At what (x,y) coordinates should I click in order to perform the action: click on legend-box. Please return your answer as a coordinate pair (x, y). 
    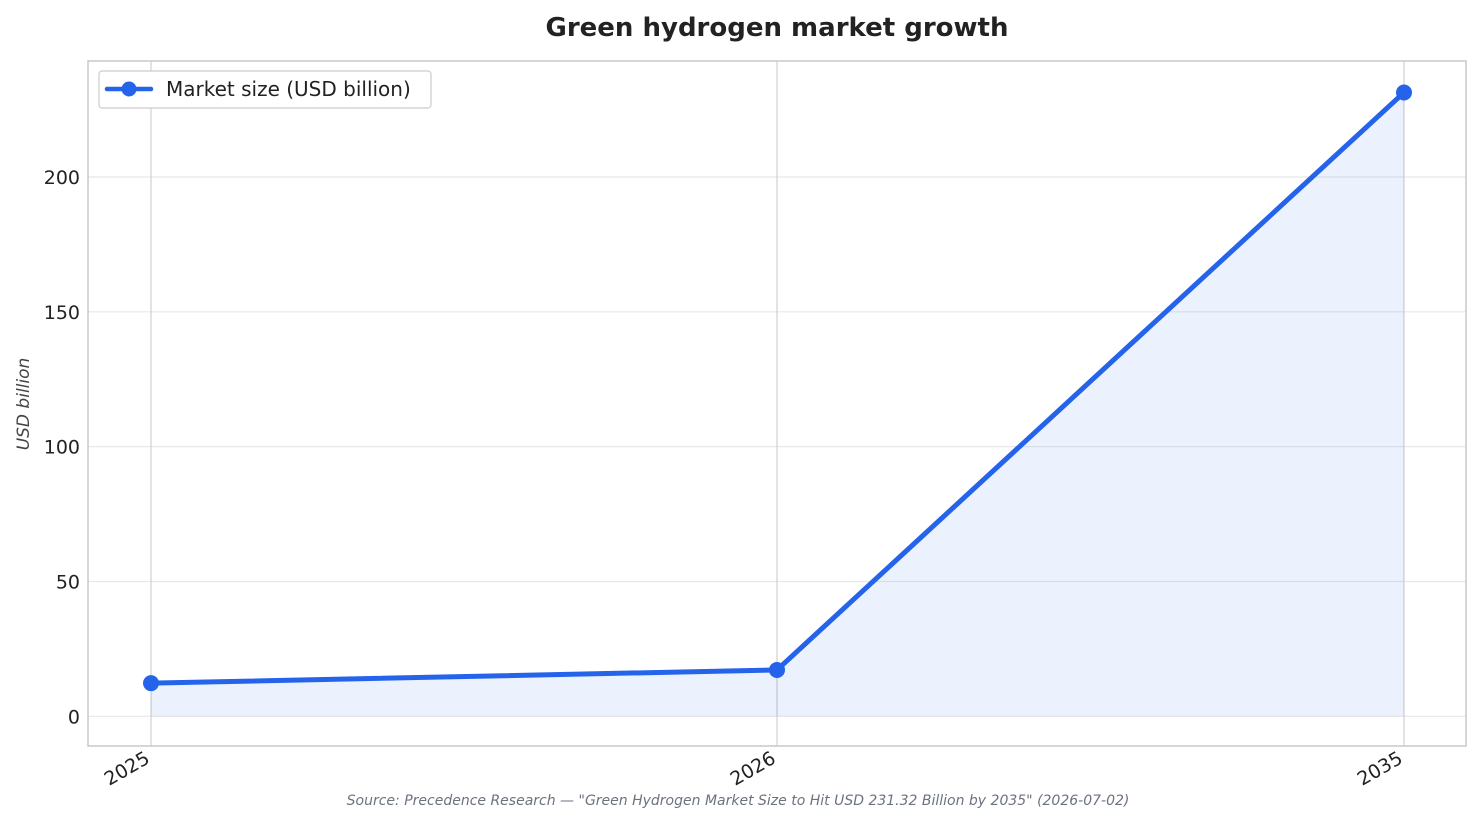
    Looking at the image, I should click on (265, 89).